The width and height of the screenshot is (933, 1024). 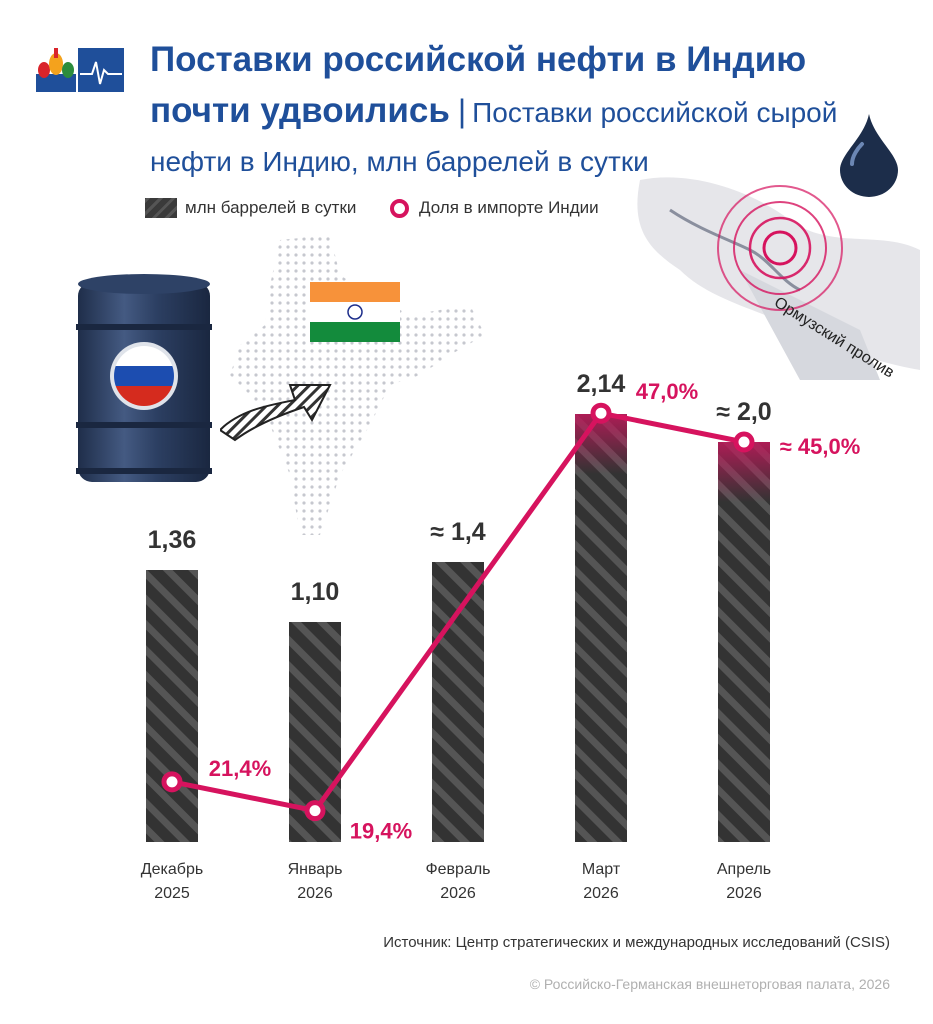 What do you see at coordinates (667, 391) in the screenshot?
I see `share-label-3: 47,0%` at bounding box center [667, 391].